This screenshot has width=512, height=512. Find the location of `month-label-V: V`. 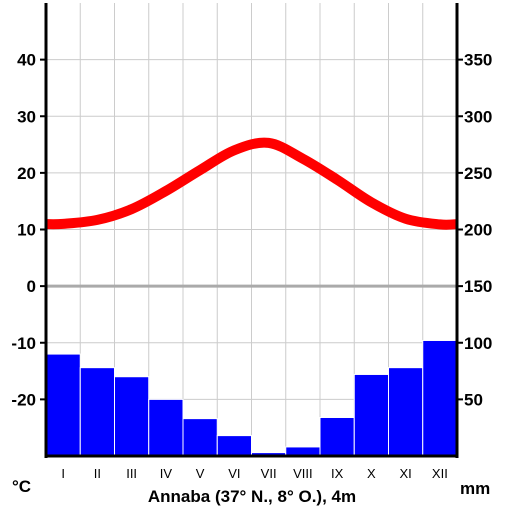

month-label-V: V is located at coordinates (200, 473).